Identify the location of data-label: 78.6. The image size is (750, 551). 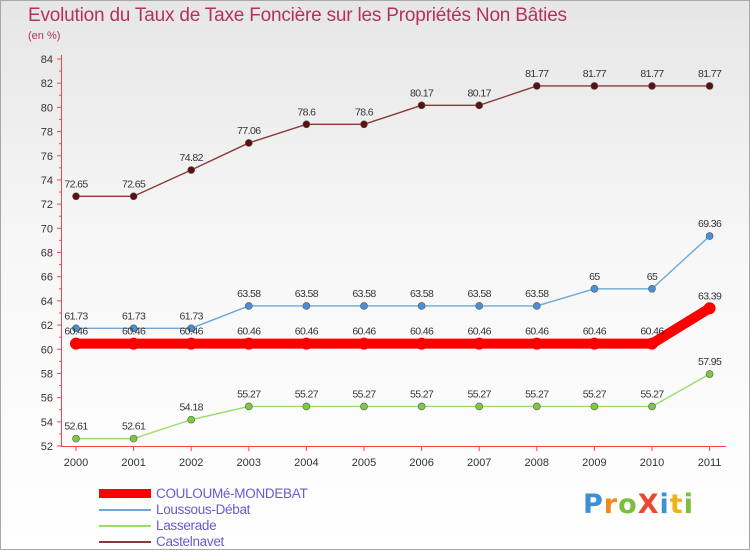
(306, 112).